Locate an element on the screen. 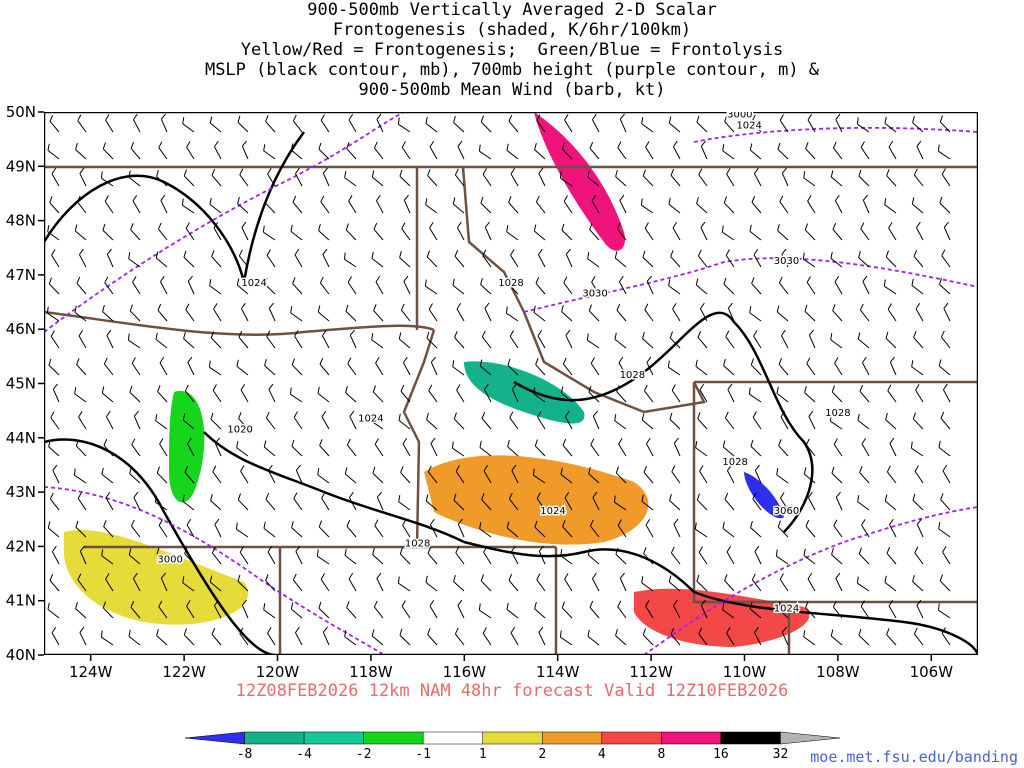 The height and width of the screenshot is (768, 1024). colorbar: -8 -4 -2 -1 1 2 4 8 16 32 is located at coordinates (512, 746).